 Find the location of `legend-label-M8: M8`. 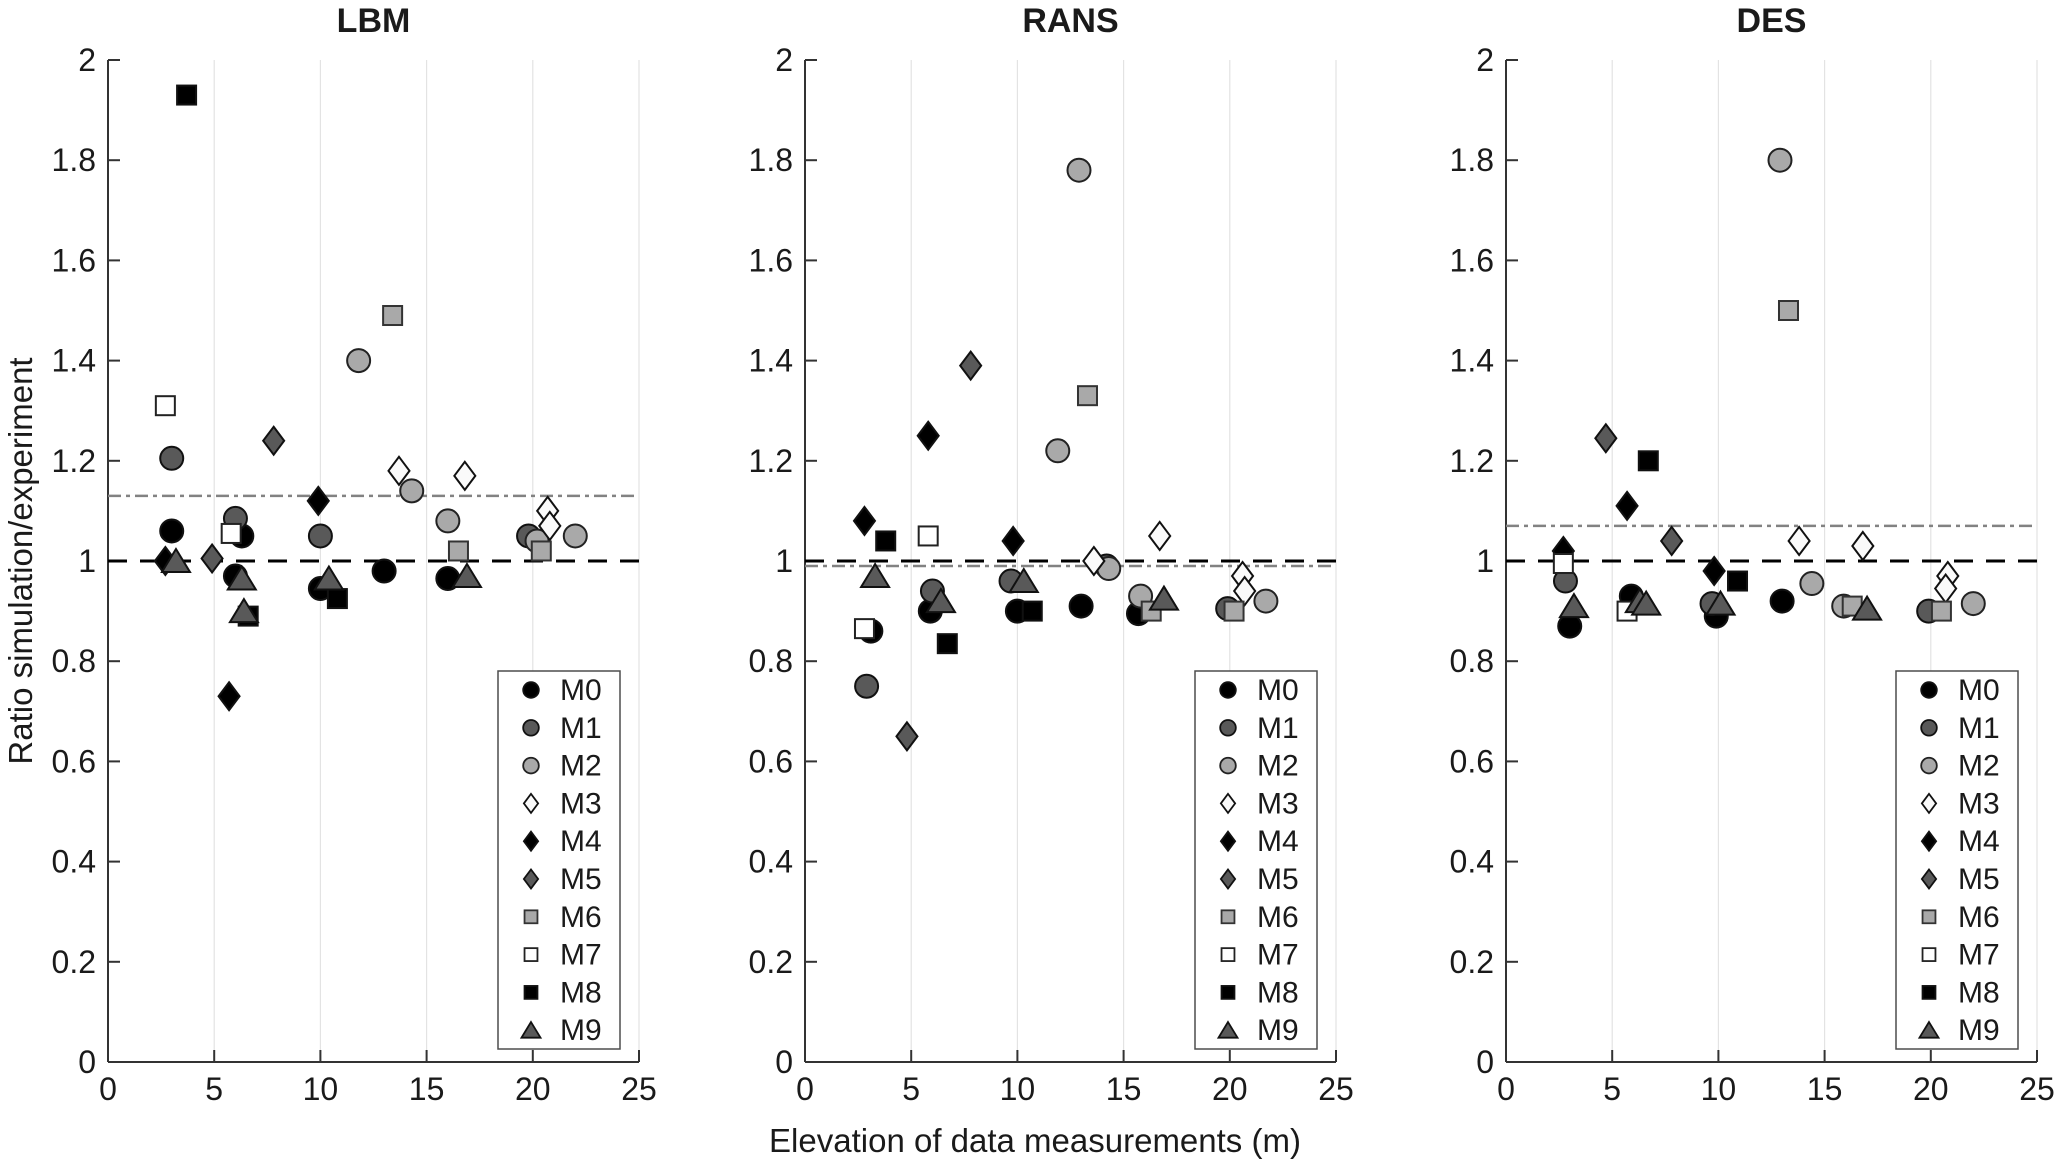

legend-label-M8: M8 is located at coordinates (581, 992).